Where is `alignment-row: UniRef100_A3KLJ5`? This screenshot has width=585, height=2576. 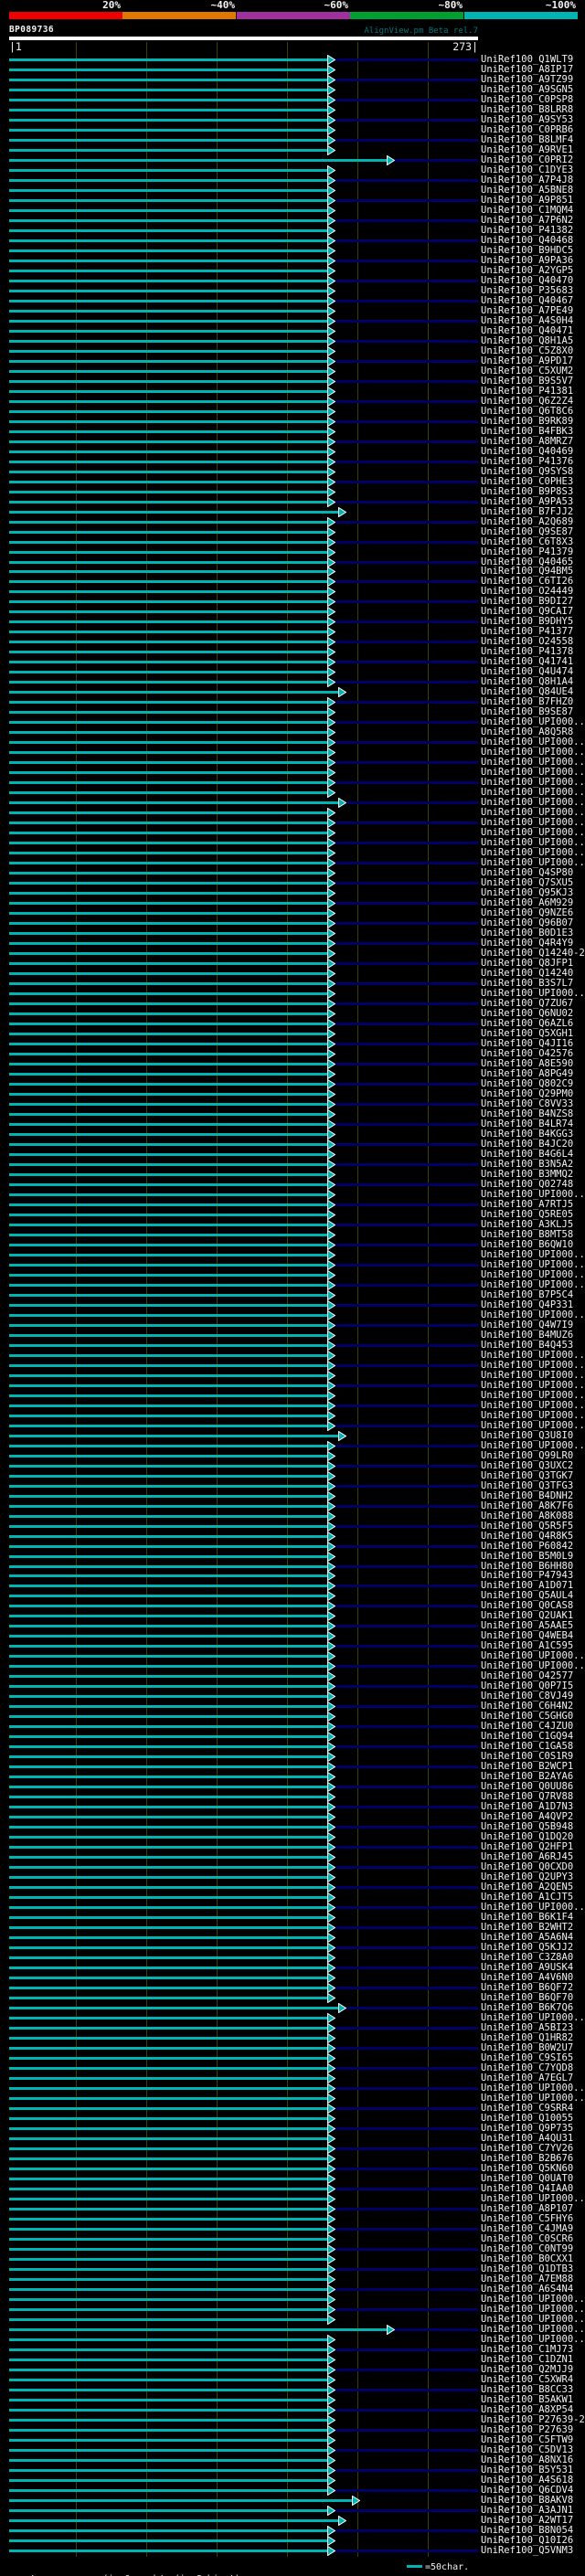
alignment-row: UniRef100_A3KLJ5 is located at coordinates (293, 1225).